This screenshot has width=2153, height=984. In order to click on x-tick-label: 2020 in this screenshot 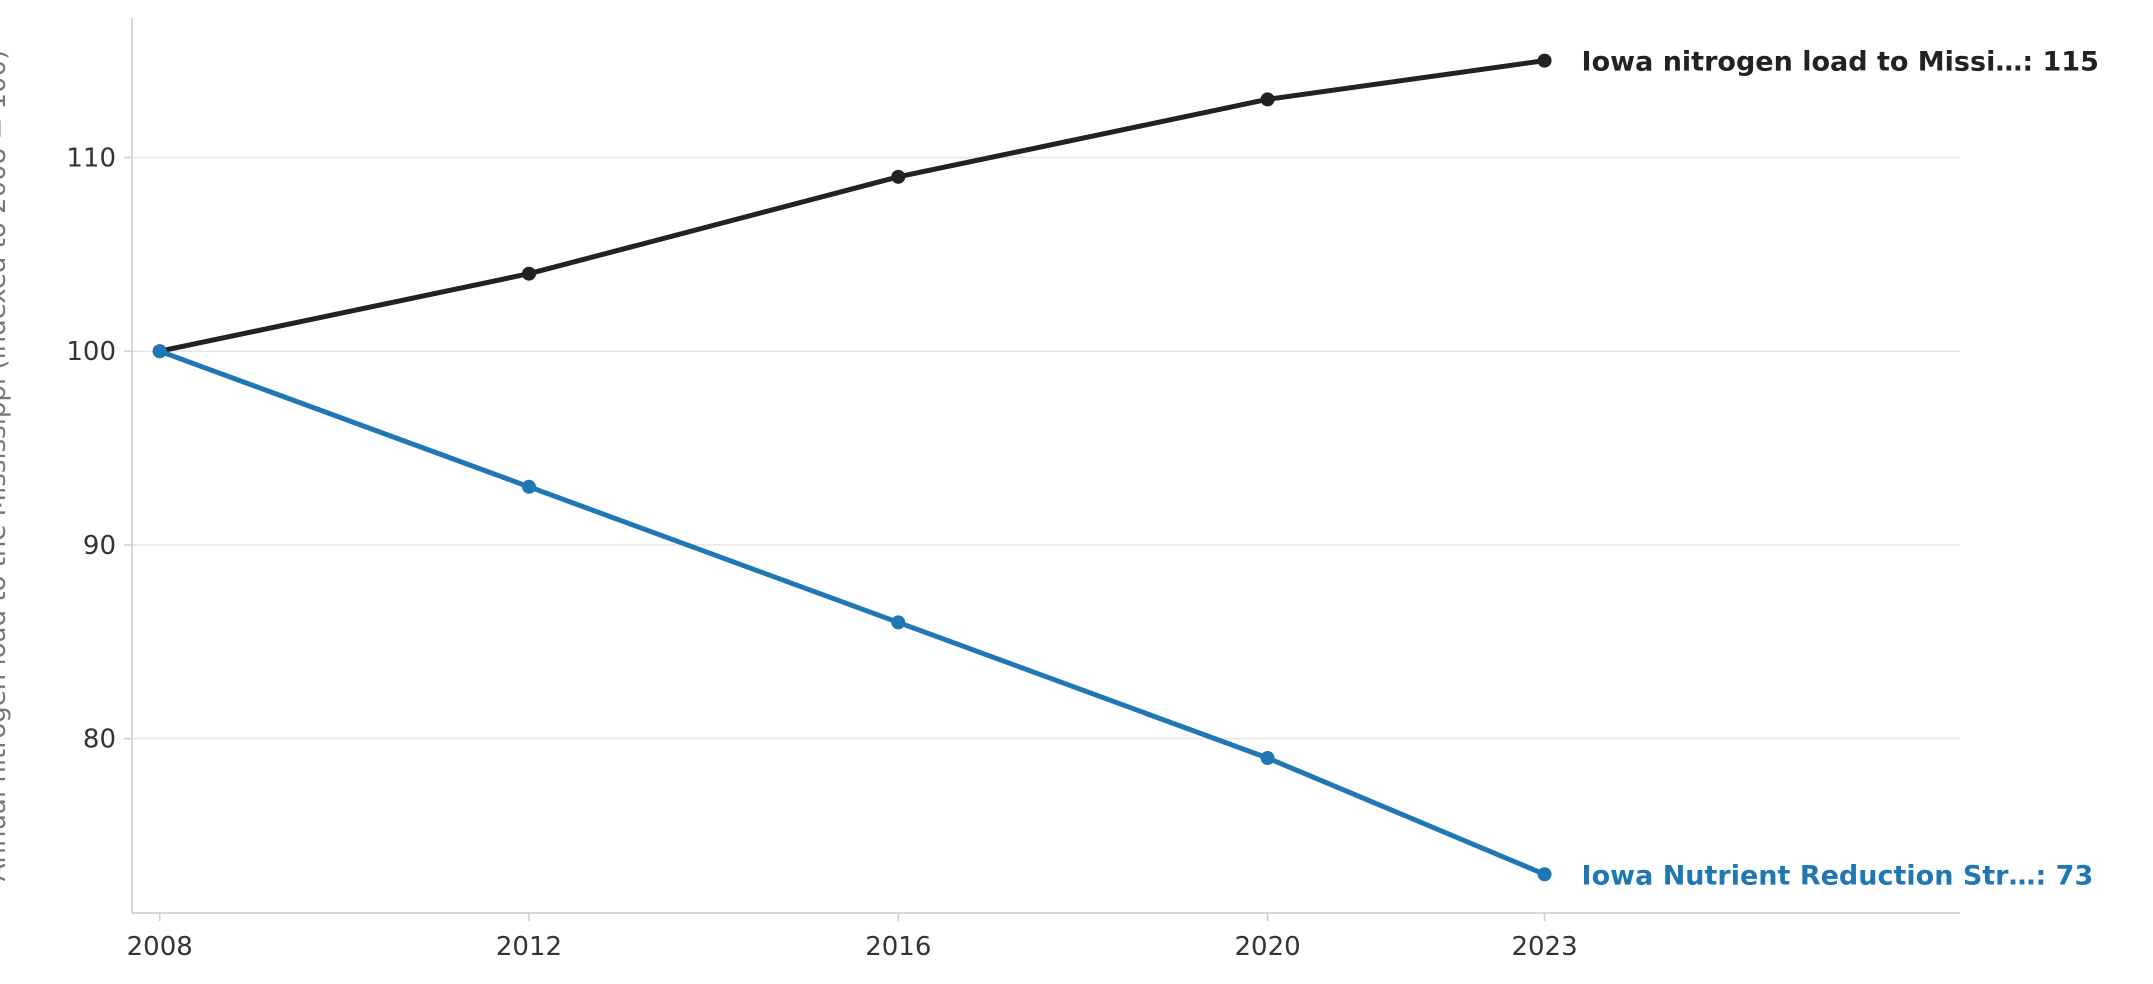, I will do `click(1267, 947)`.